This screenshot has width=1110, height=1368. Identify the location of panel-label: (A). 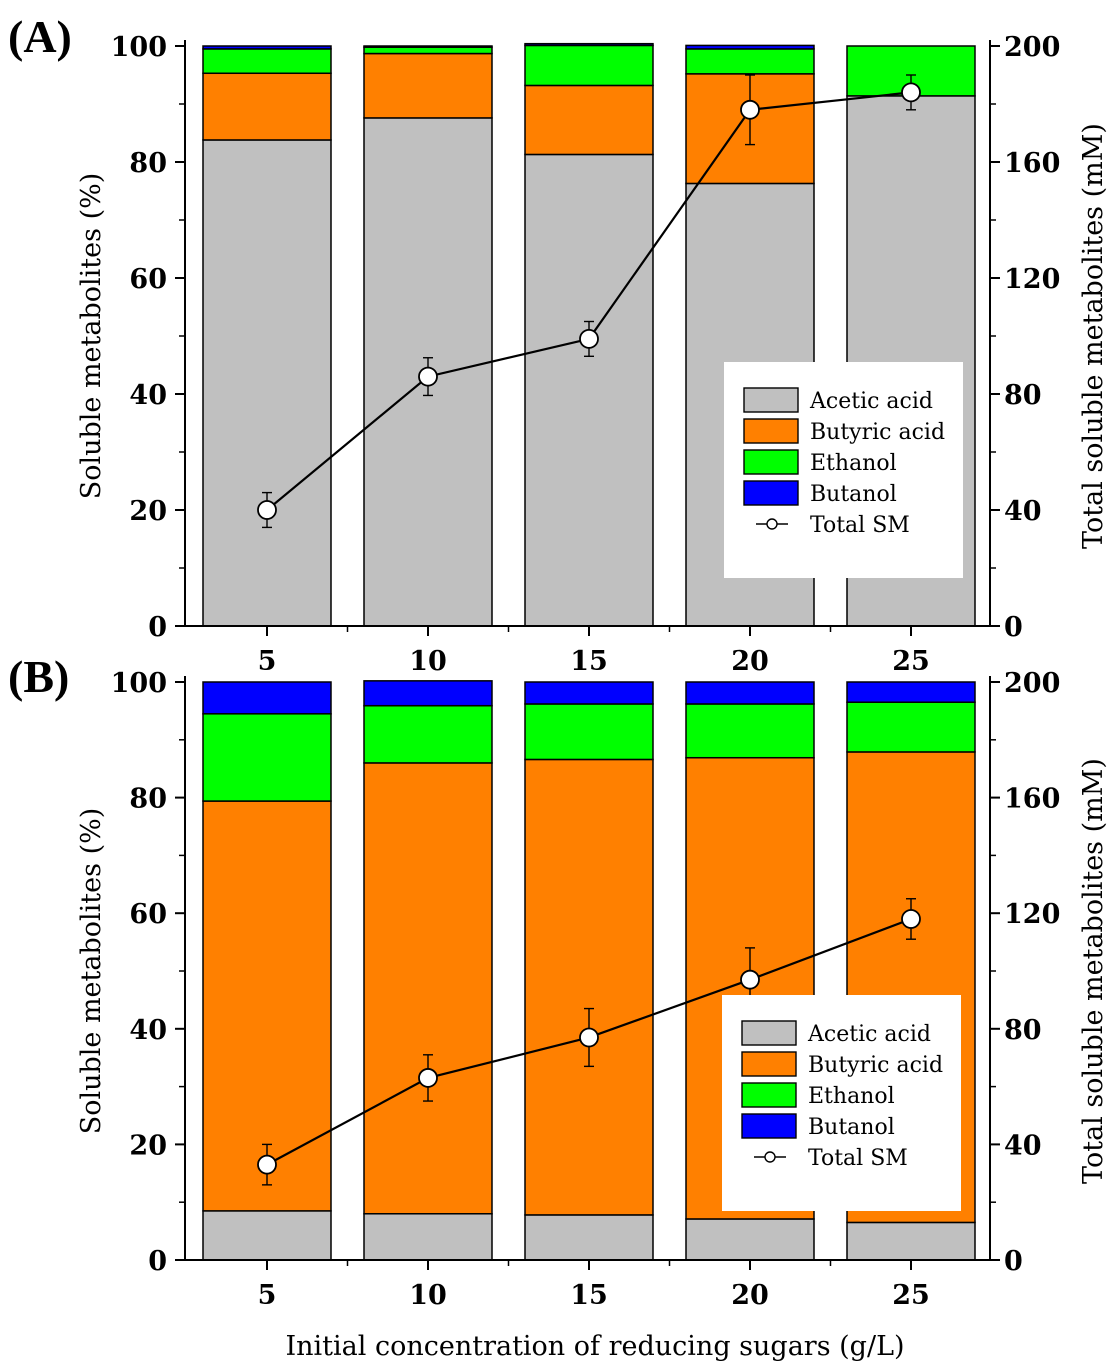
(40, 36).